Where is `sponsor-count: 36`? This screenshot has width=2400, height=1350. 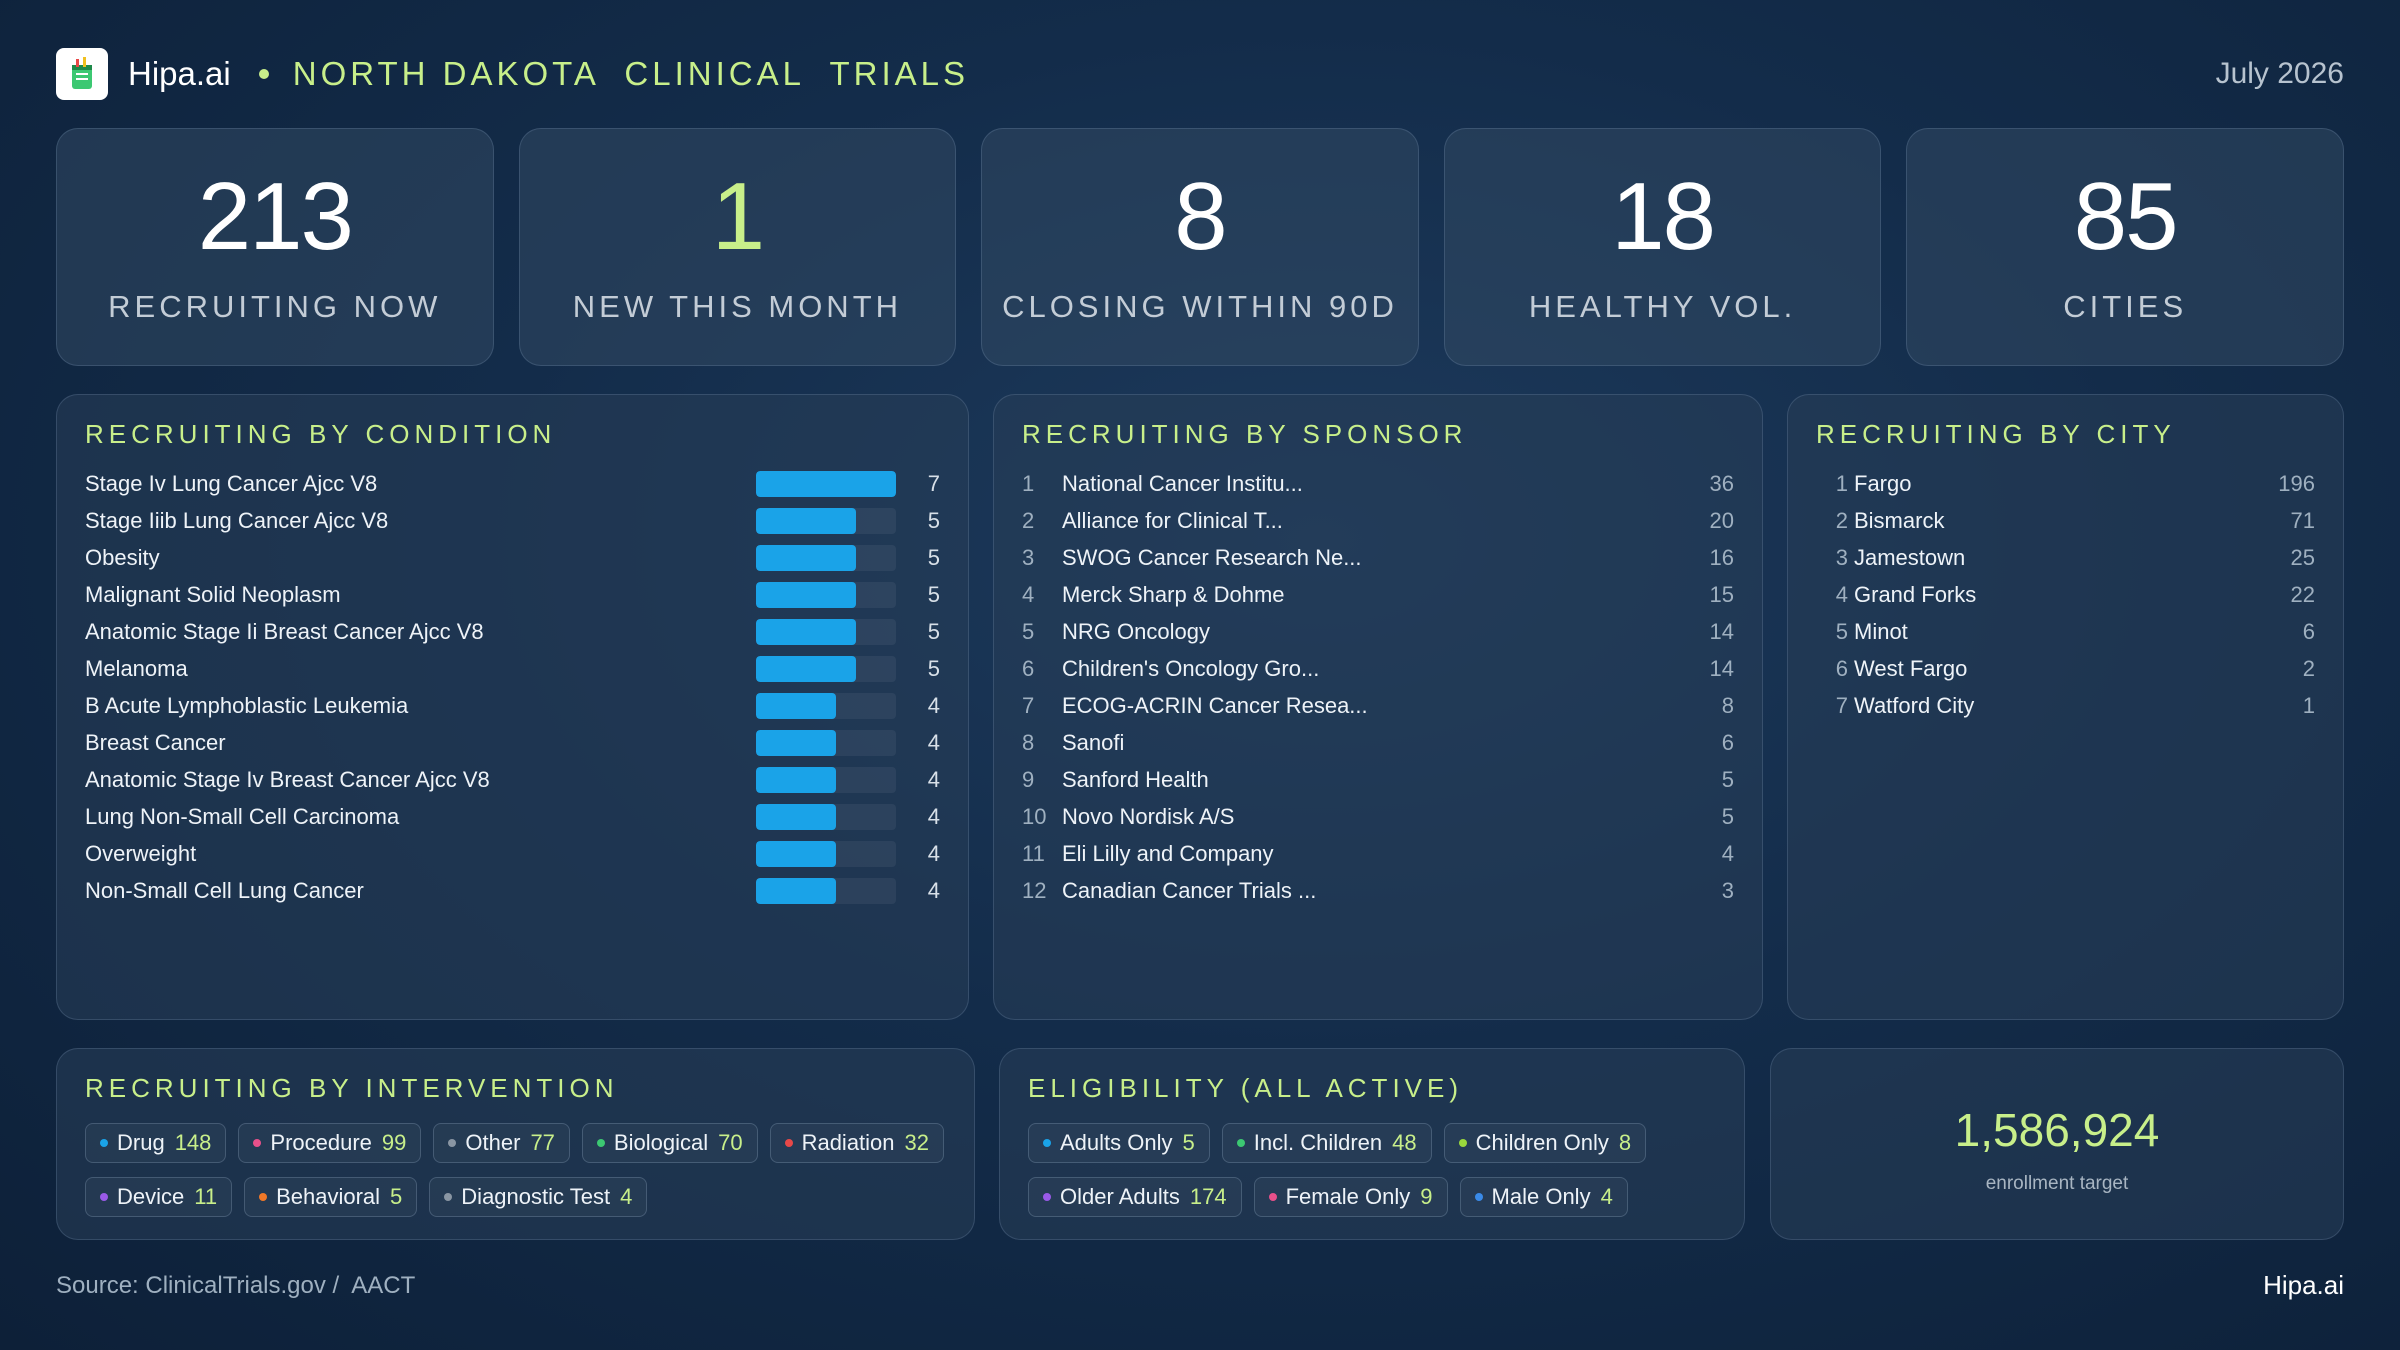
sponsor-count: 36 is located at coordinates (1721, 483).